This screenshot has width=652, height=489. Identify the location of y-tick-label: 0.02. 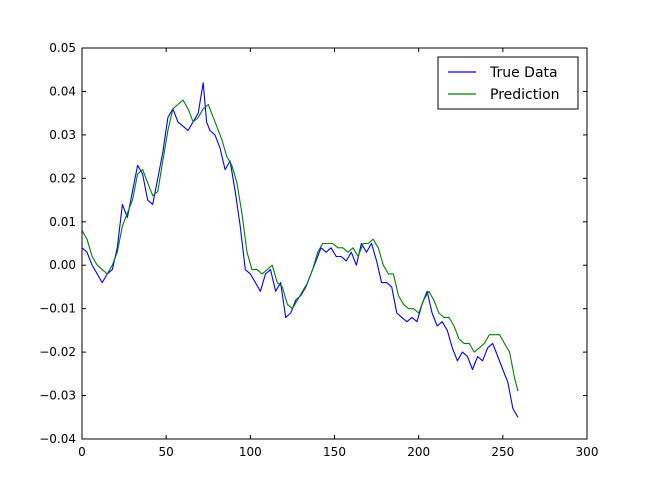
(62, 178).